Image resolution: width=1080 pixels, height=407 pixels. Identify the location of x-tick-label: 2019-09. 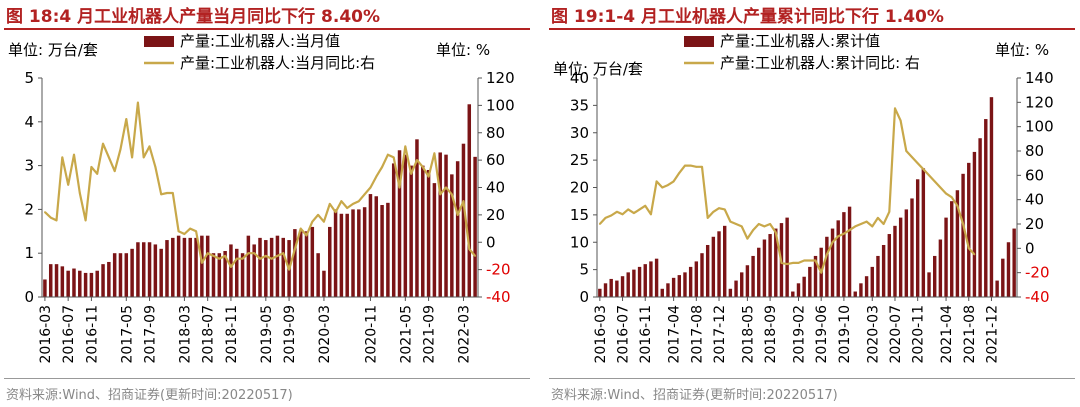
(290, 334).